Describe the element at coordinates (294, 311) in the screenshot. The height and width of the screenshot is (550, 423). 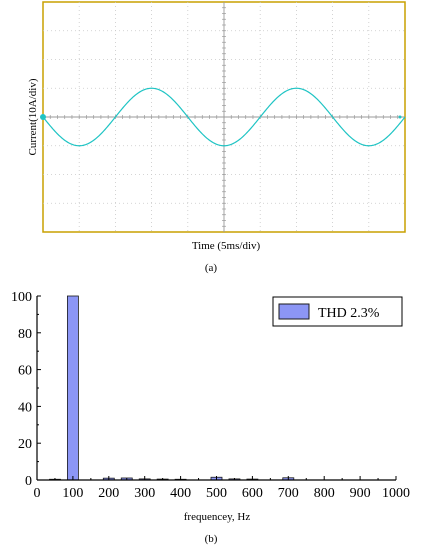
I see `legend-swatch` at that location.